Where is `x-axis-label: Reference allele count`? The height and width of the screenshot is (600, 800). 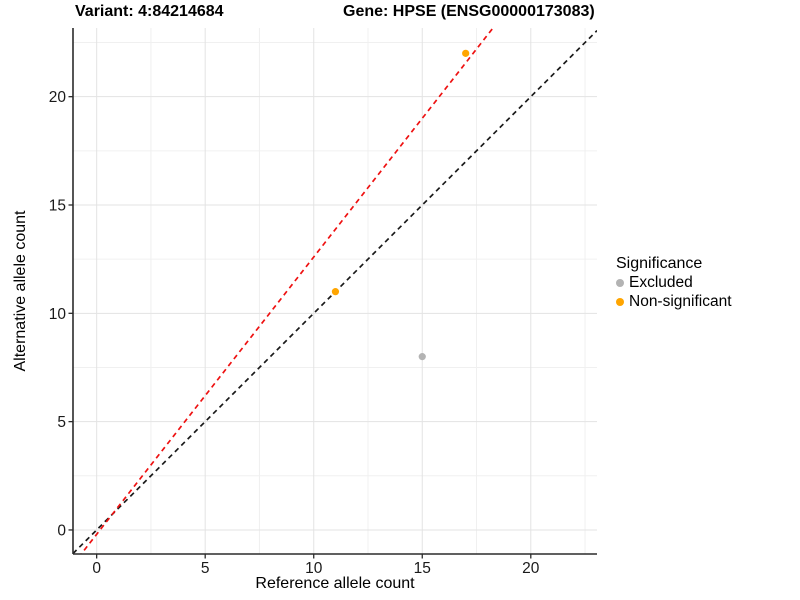 x-axis-label: Reference allele count is located at coordinates (335, 583).